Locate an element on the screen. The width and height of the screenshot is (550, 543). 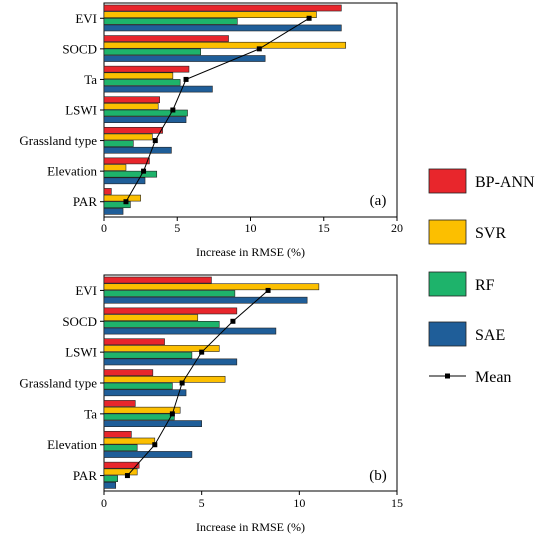
bar-sae-socd is located at coordinates (190, 331).